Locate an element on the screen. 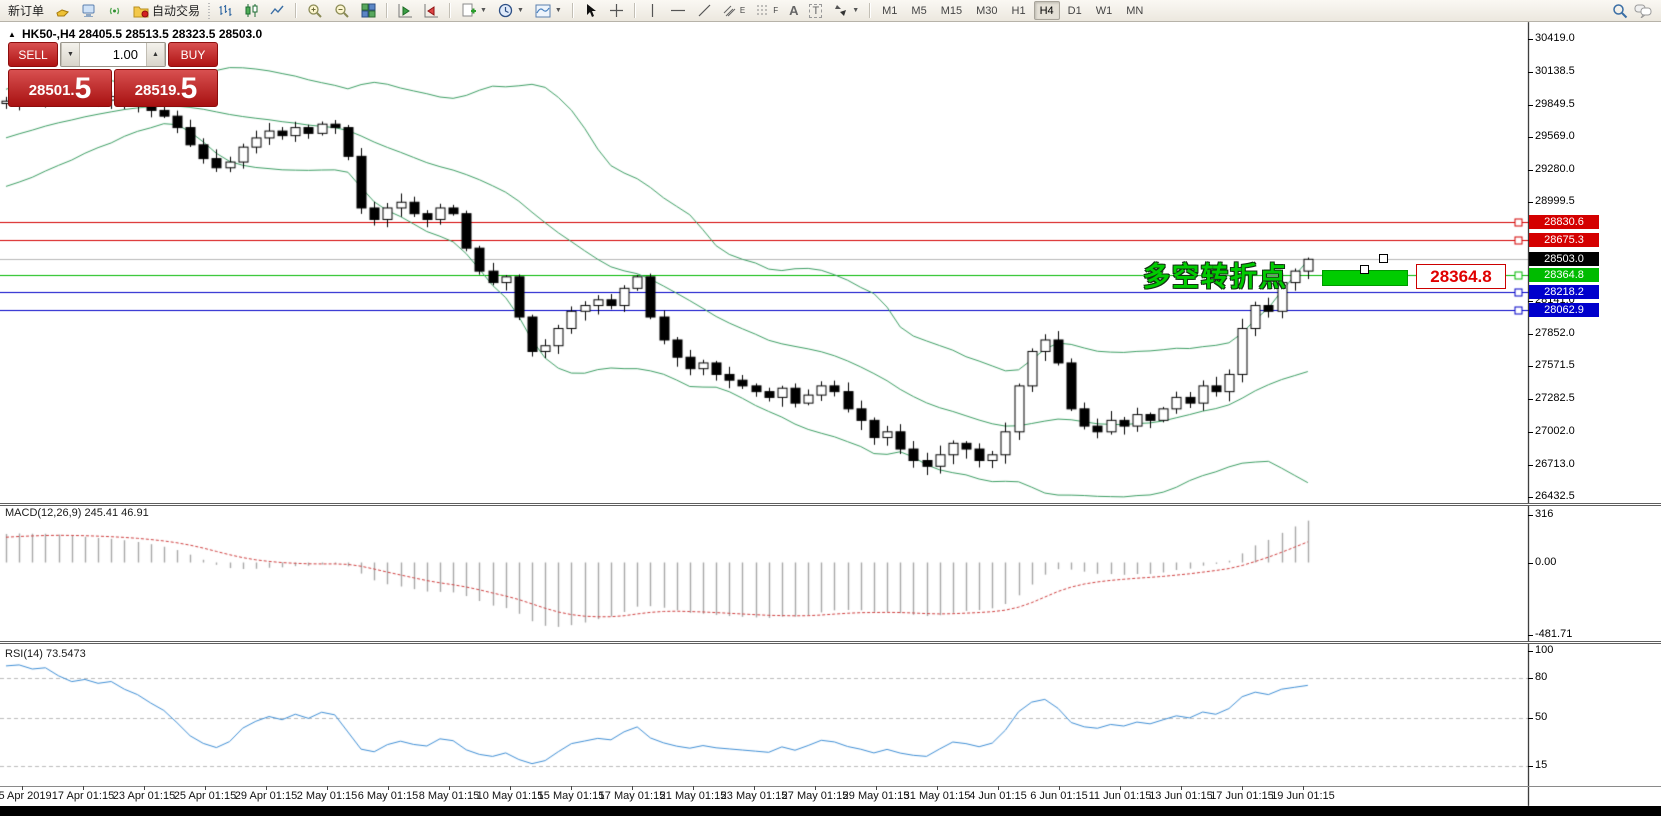  timeframe-mn: MN is located at coordinates (1135, 10).